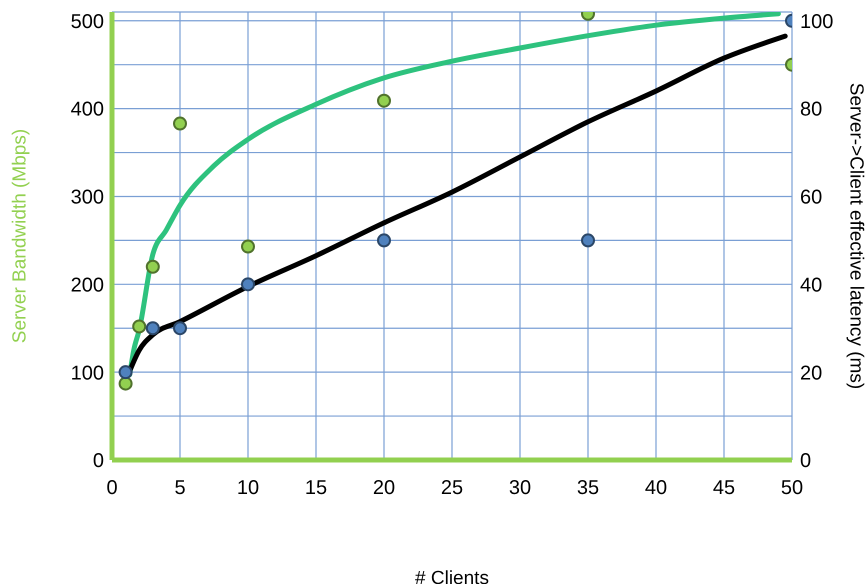  What do you see at coordinates (87, 373) in the screenshot?
I see `y-tick-label: 100` at bounding box center [87, 373].